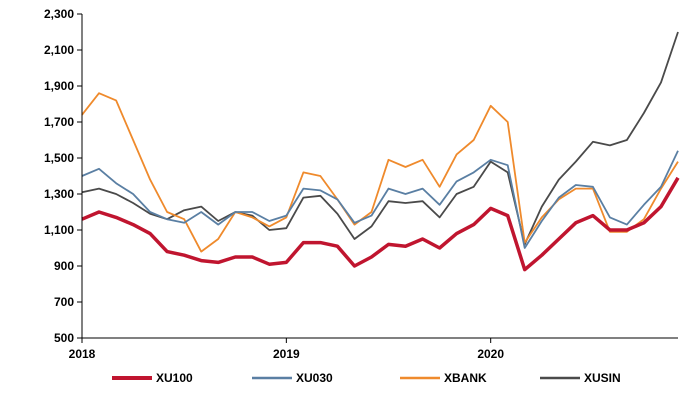 The image size is (691, 394). Describe the element at coordinates (314, 378) in the screenshot. I see `legend-label-xu030: XU030` at that location.